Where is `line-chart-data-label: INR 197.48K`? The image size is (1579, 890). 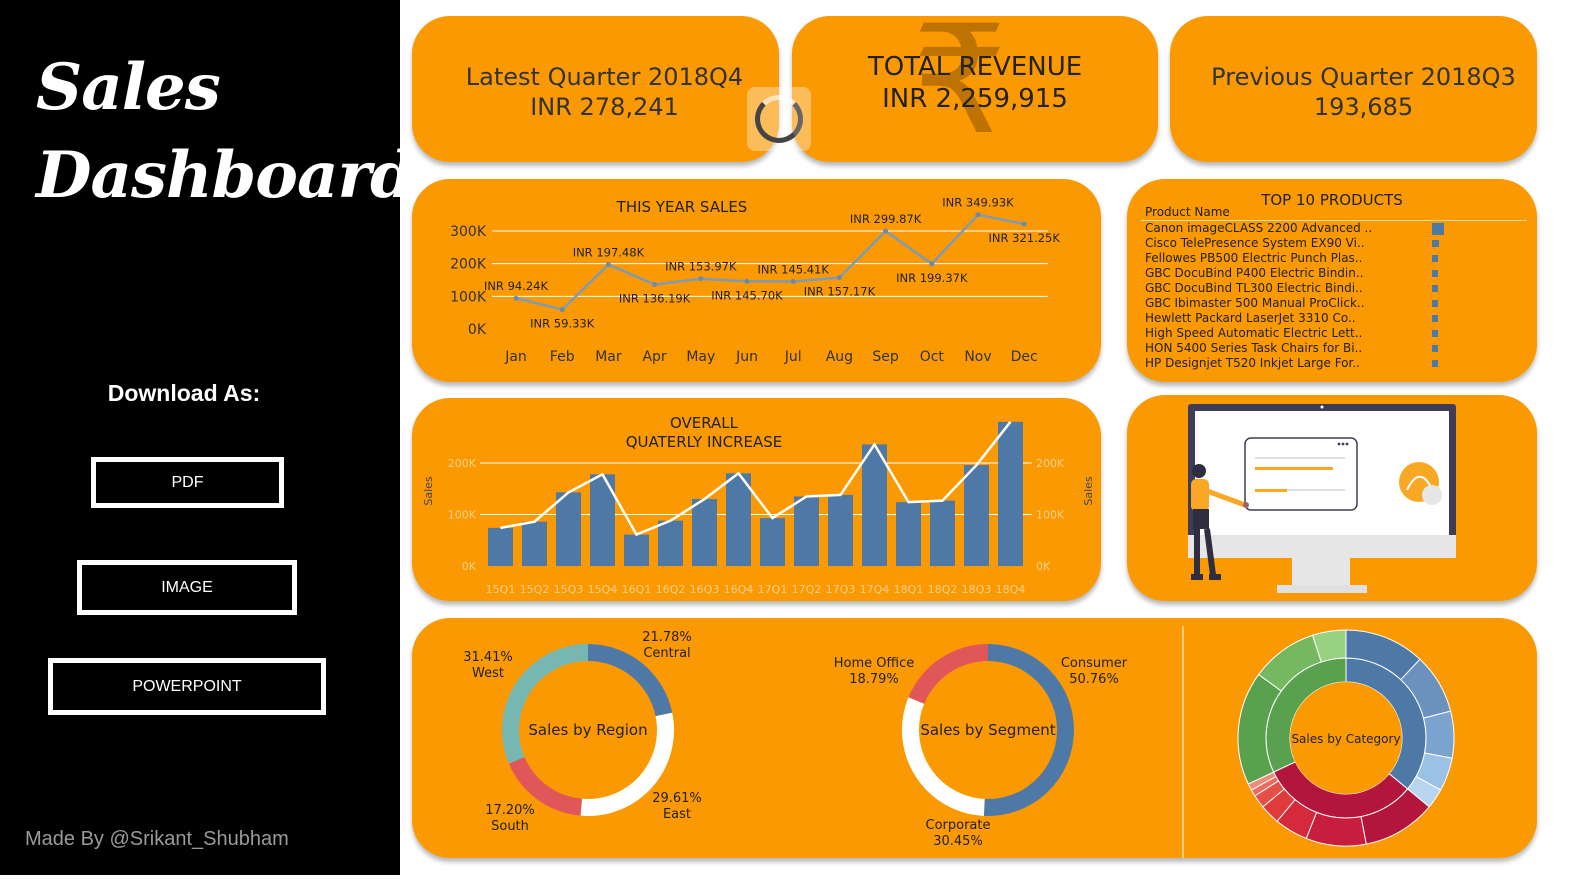 line-chart-data-label: INR 197.48K is located at coordinates (609, 252).